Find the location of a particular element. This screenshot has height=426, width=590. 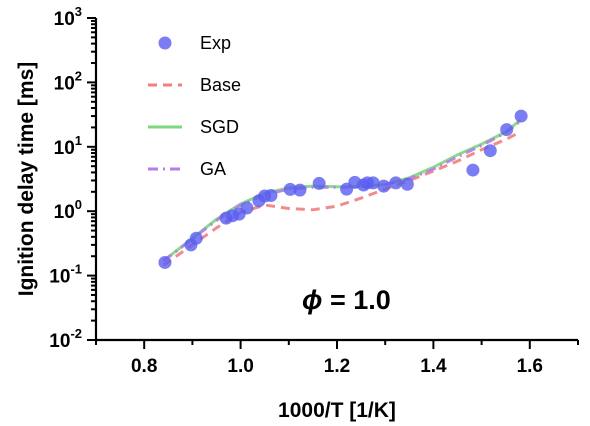

y-tick-label: 10³ is located at coordinates (68, 17).